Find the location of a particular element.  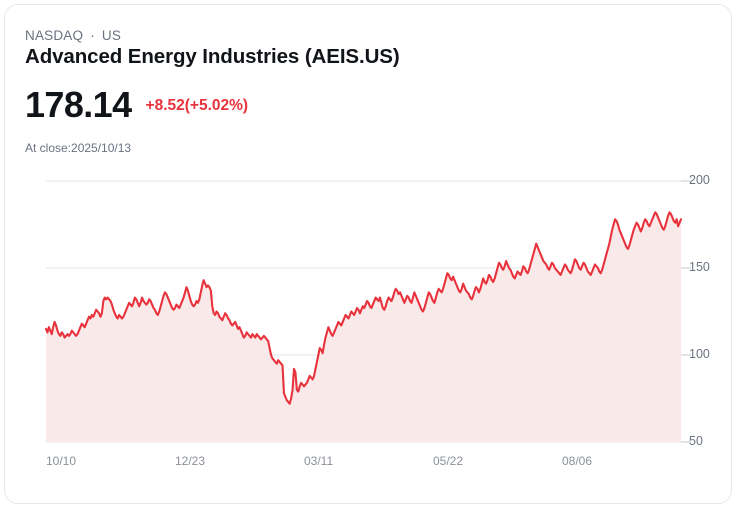

market-region: US is located at coordinates (111, 35).